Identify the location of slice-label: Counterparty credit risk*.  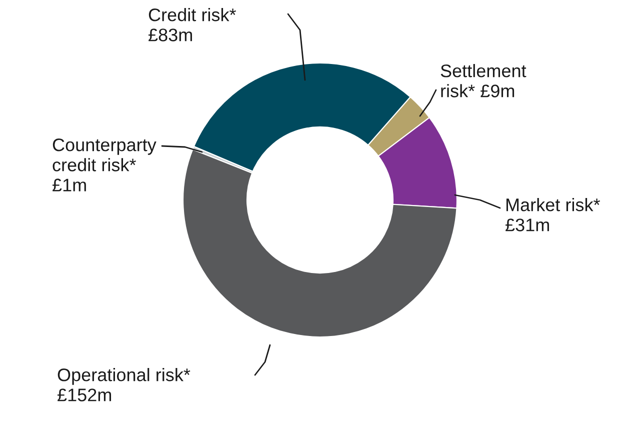
(104, 155).